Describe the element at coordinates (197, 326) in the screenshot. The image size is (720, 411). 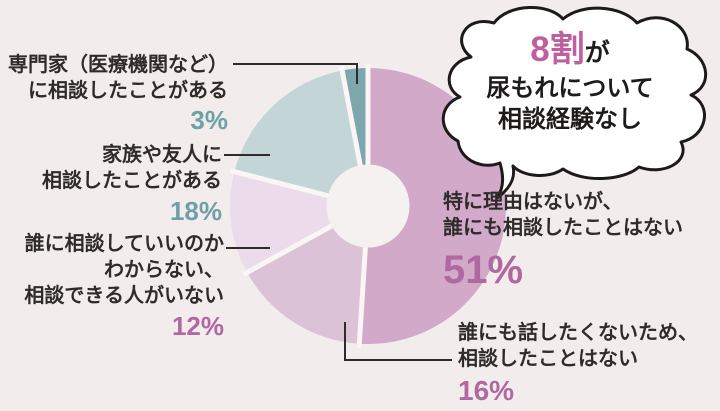
I see `pct-unknown: 12%` at that location.